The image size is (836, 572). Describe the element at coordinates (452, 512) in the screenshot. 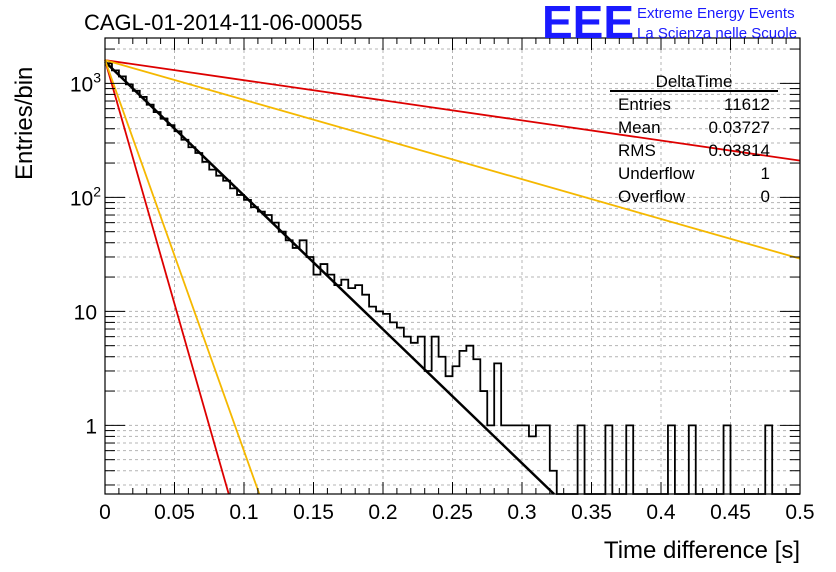

I see `x-tick-label: 0.25` at that location.